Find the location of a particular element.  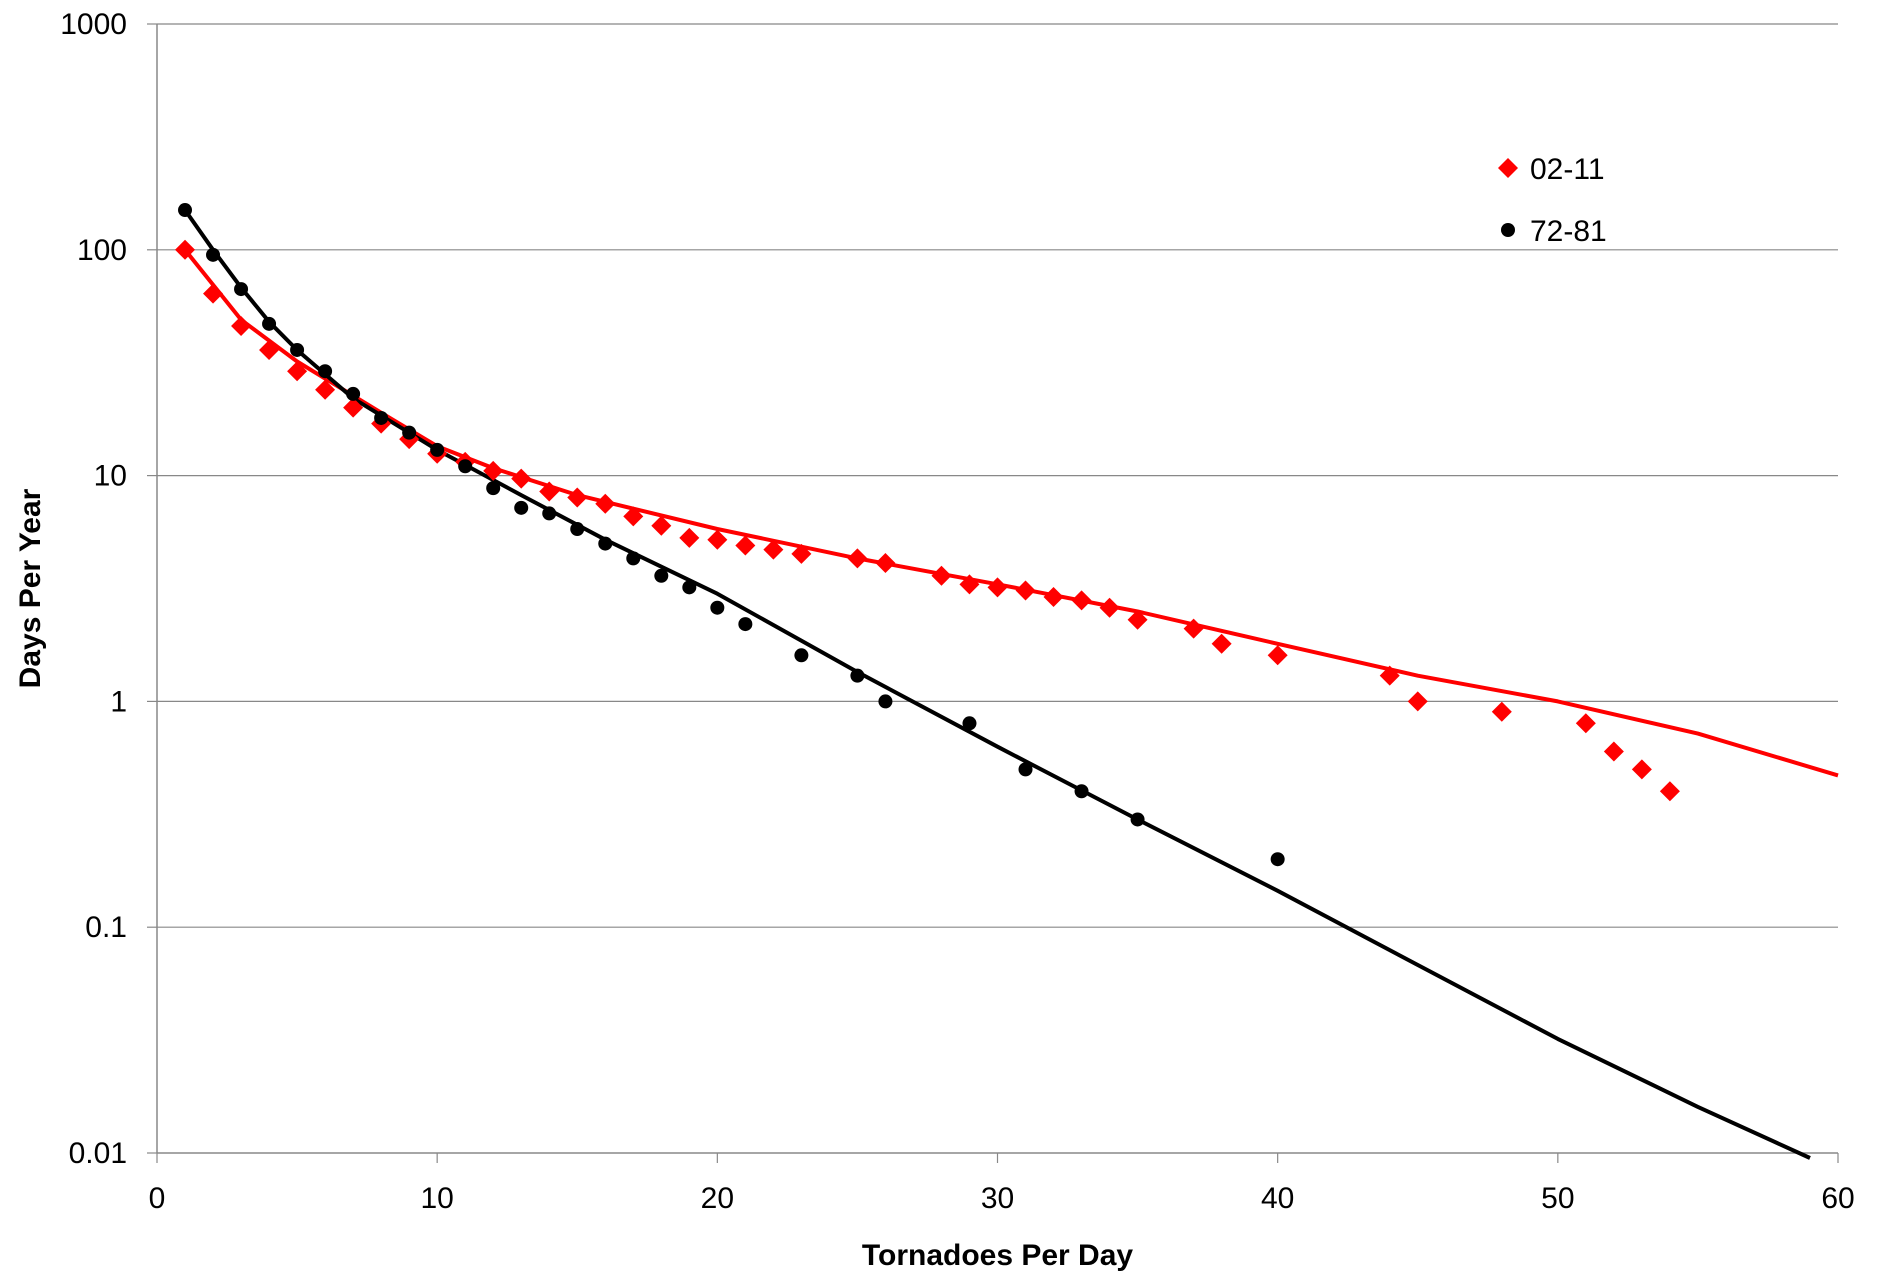

x-tick-label: 40 is located at coordinates (1277, 1198).